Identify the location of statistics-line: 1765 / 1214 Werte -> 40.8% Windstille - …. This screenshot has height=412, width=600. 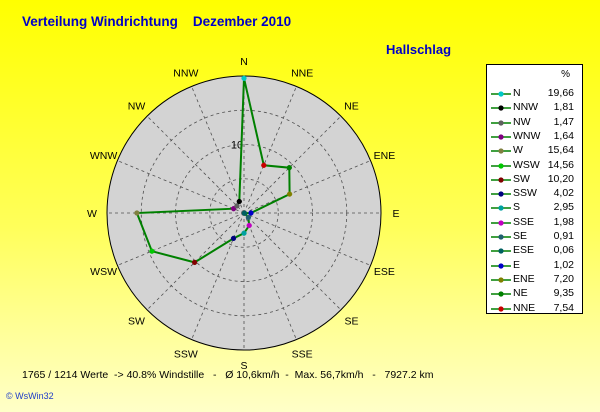
(228, 375).